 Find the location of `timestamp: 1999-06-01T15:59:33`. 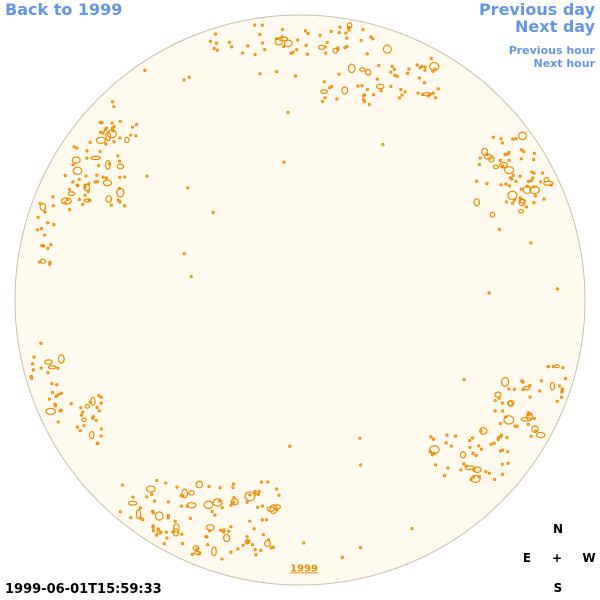

timestamp: 1999-06-01T15:59:33 is located at coordinates (83, 589).